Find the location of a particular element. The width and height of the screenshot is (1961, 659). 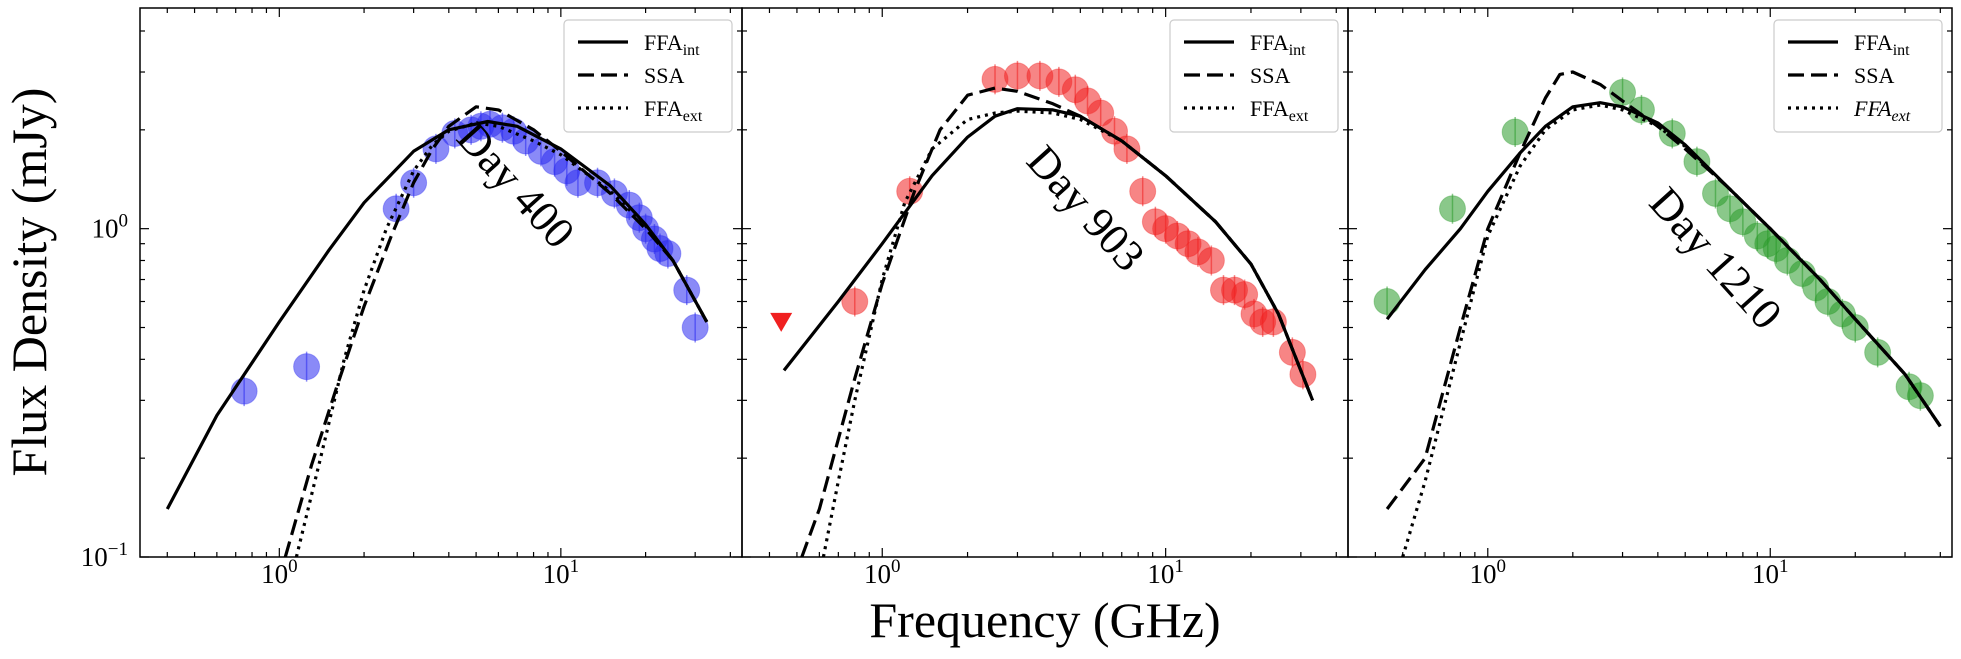

model-curve-ffa-ext is located at coordinates (501, 339).